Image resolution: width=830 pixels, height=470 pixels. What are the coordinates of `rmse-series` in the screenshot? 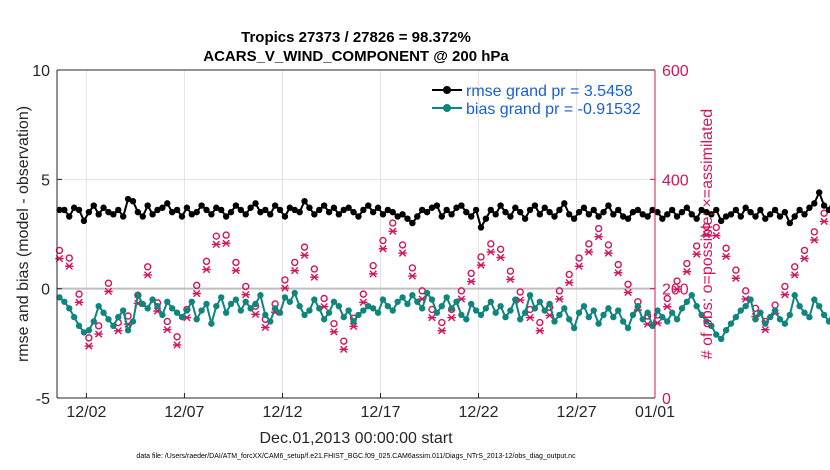 It's located at (443, 210).